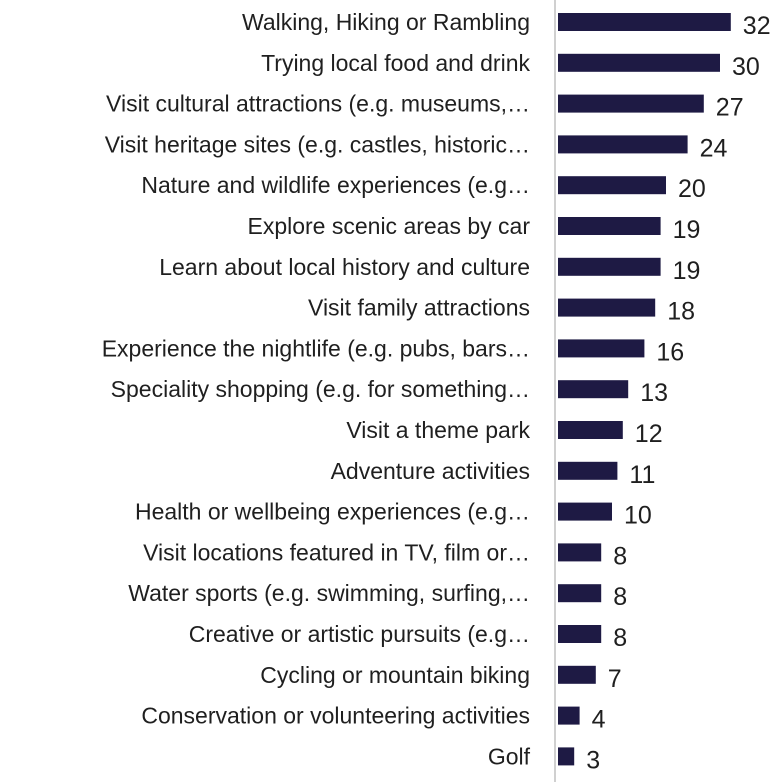 This screenshot has height=782, width=784. Describe the element at coordinates (757, 26) in the screenshot. I see `data-label: 32` at that location.